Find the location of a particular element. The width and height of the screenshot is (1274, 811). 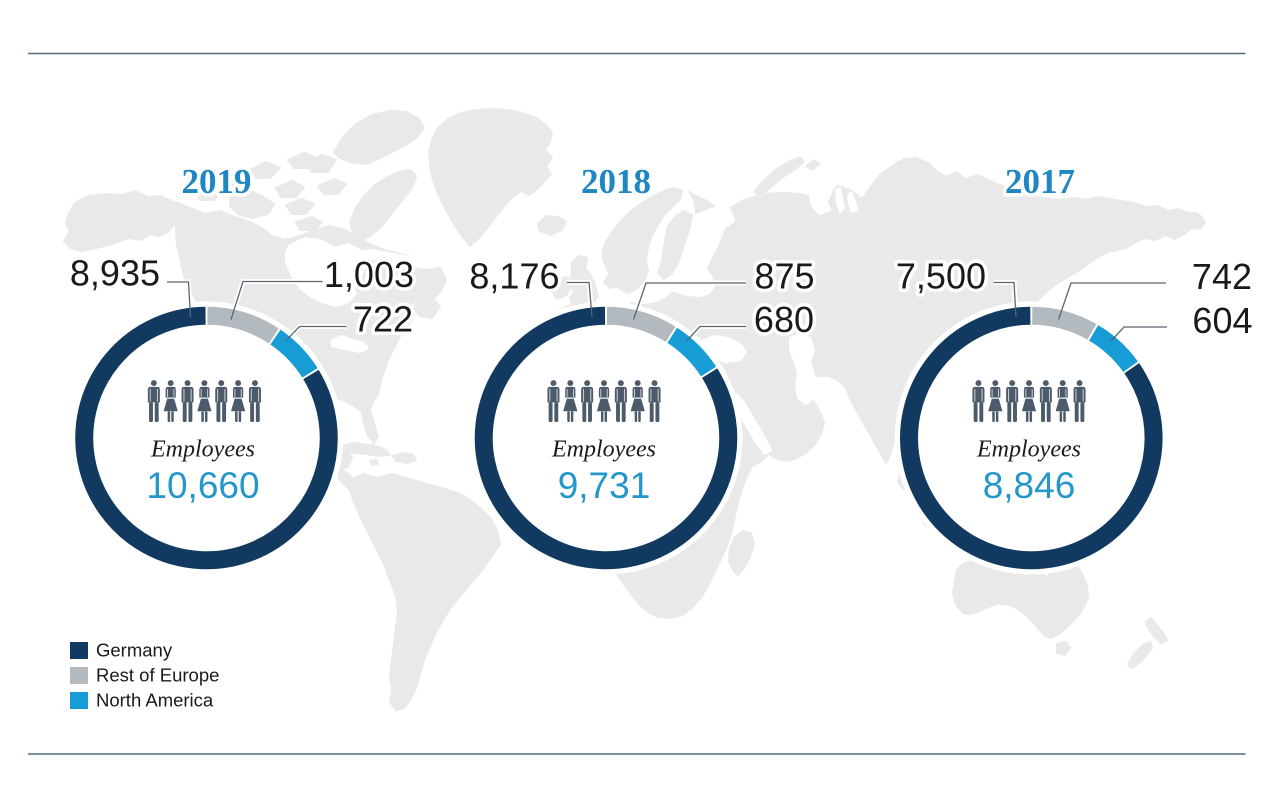

svg-text: Rest of Europe is located at coordinates (157, 675).